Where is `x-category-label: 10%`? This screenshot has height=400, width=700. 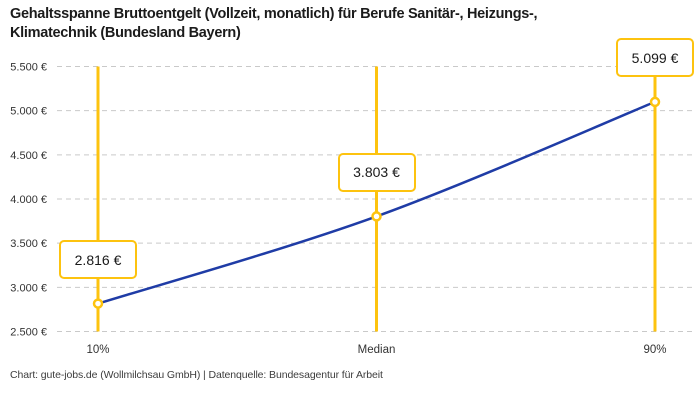 x-category-label: 10% is located at coordinates (97, 350).